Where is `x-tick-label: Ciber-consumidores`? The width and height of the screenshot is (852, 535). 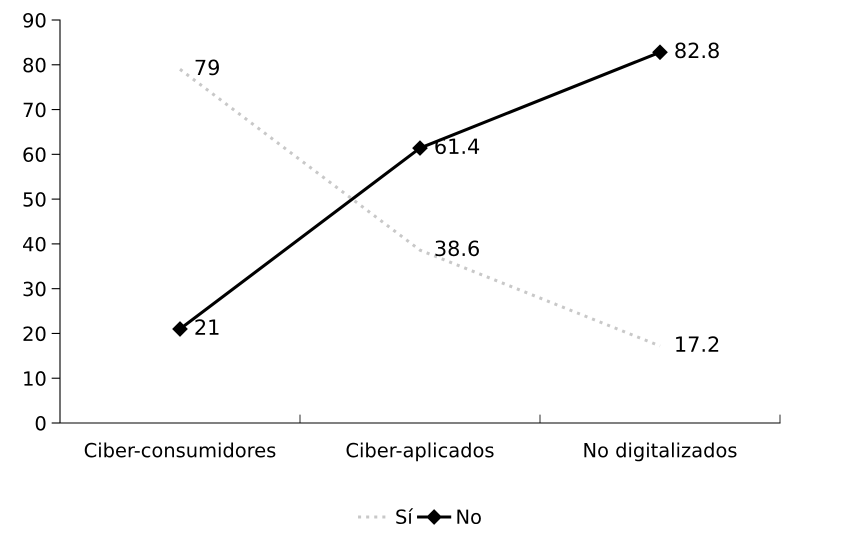
x-tick-label: Ciber-consumidores is located at coordinates (180, 450).